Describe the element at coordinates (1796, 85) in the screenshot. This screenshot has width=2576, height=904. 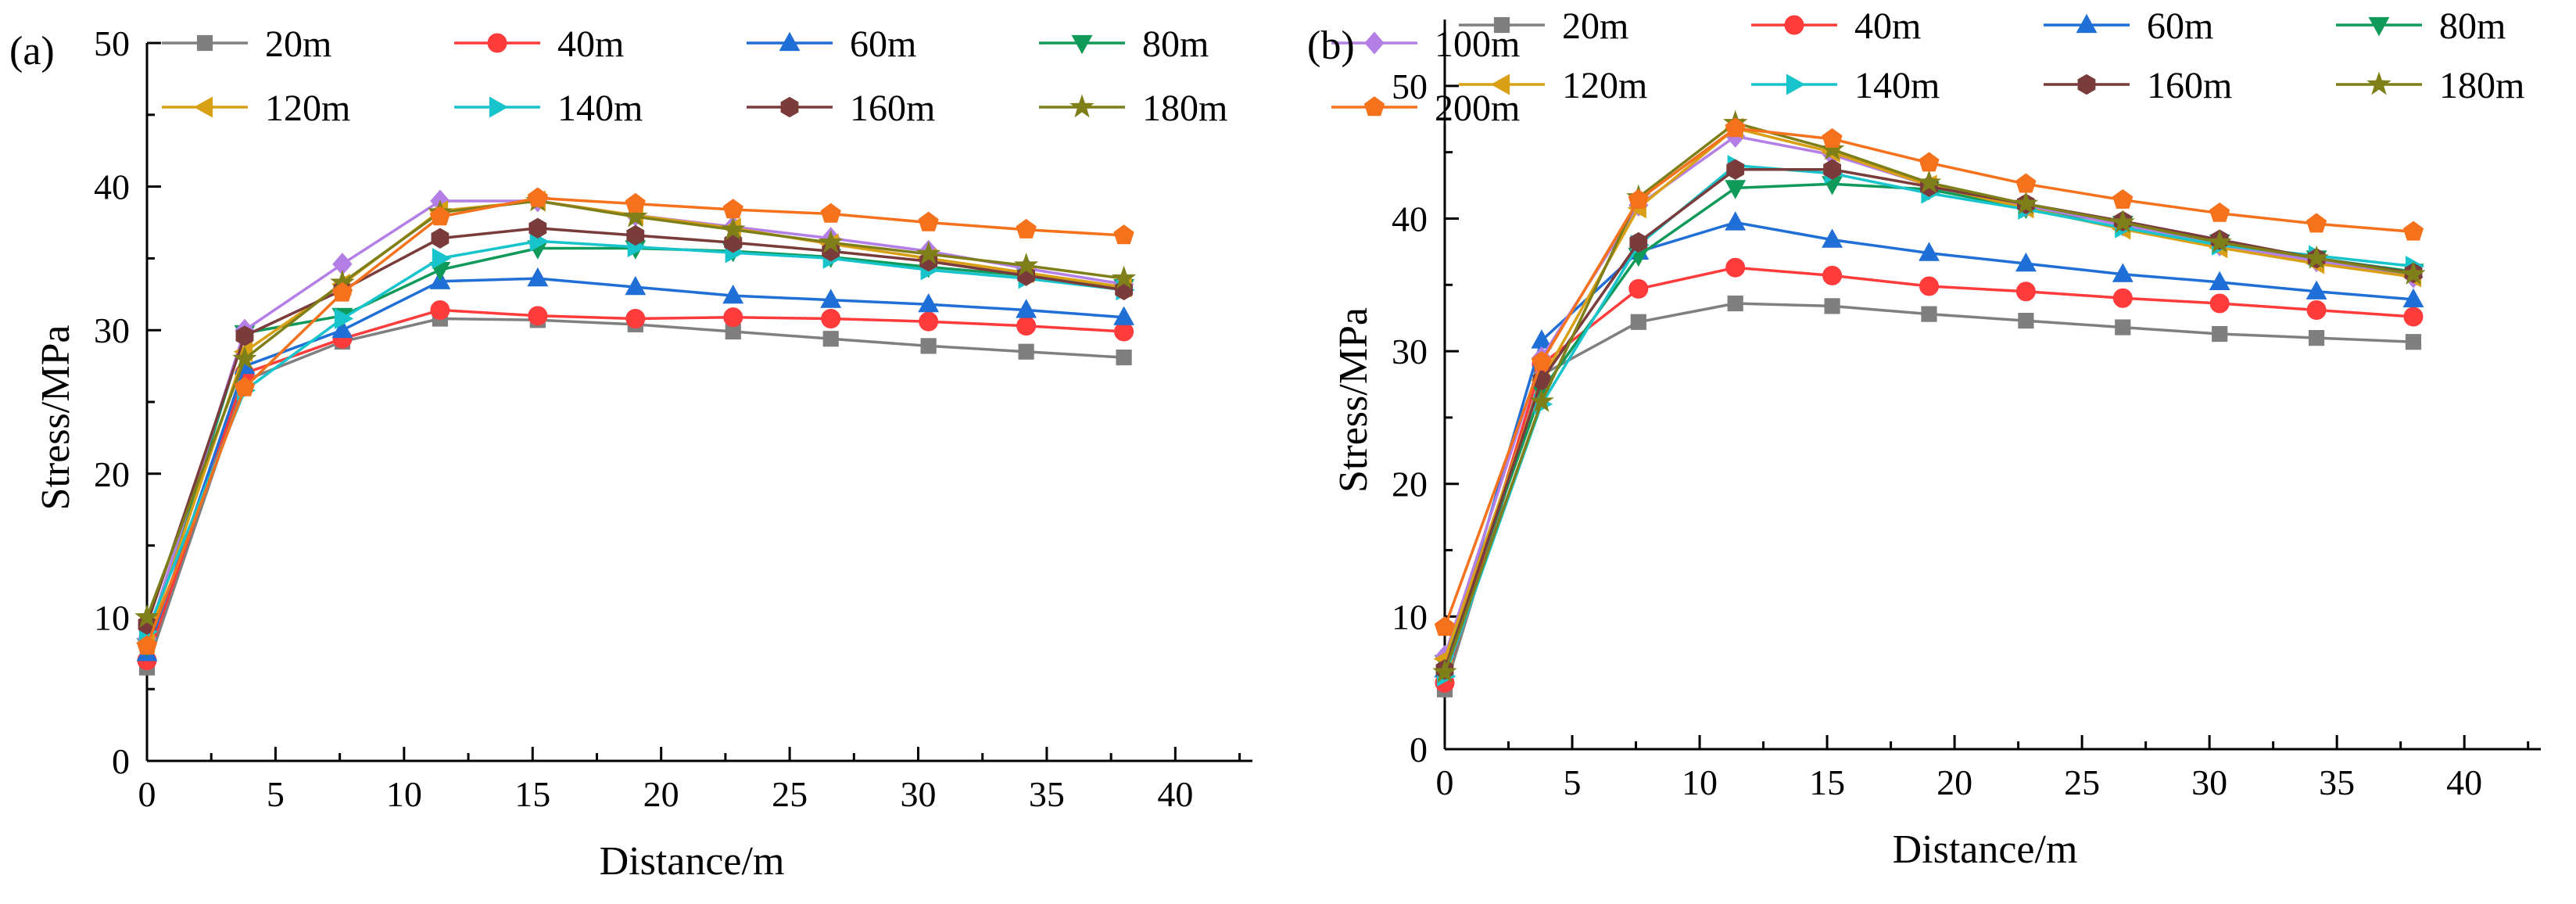
I see `legend-marker-140m` at that location.